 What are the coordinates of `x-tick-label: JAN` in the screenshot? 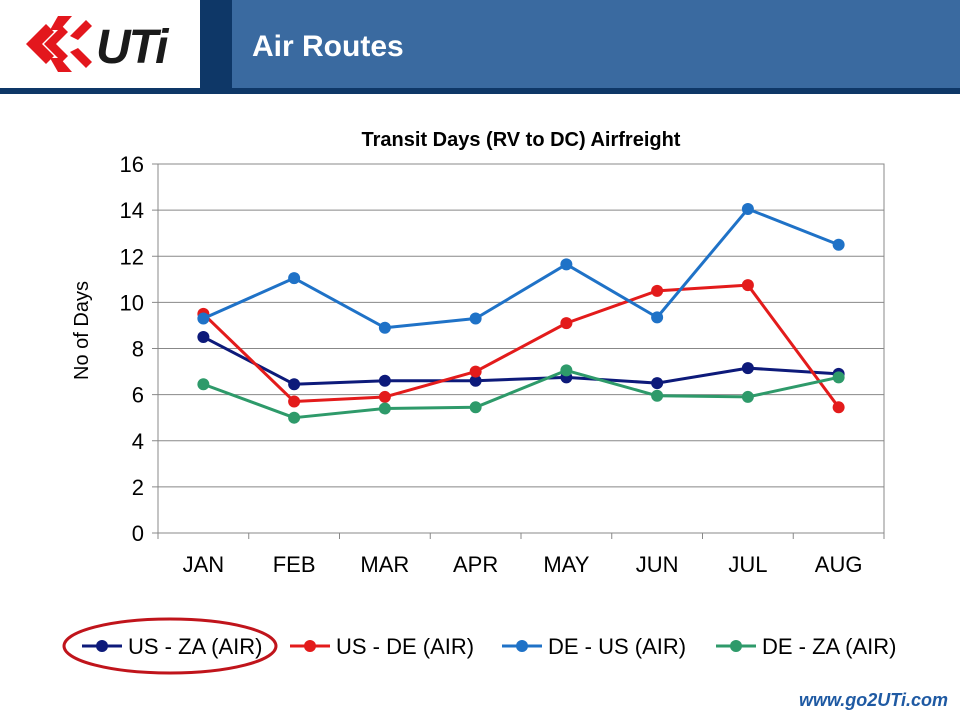 It's located at (204, 564).